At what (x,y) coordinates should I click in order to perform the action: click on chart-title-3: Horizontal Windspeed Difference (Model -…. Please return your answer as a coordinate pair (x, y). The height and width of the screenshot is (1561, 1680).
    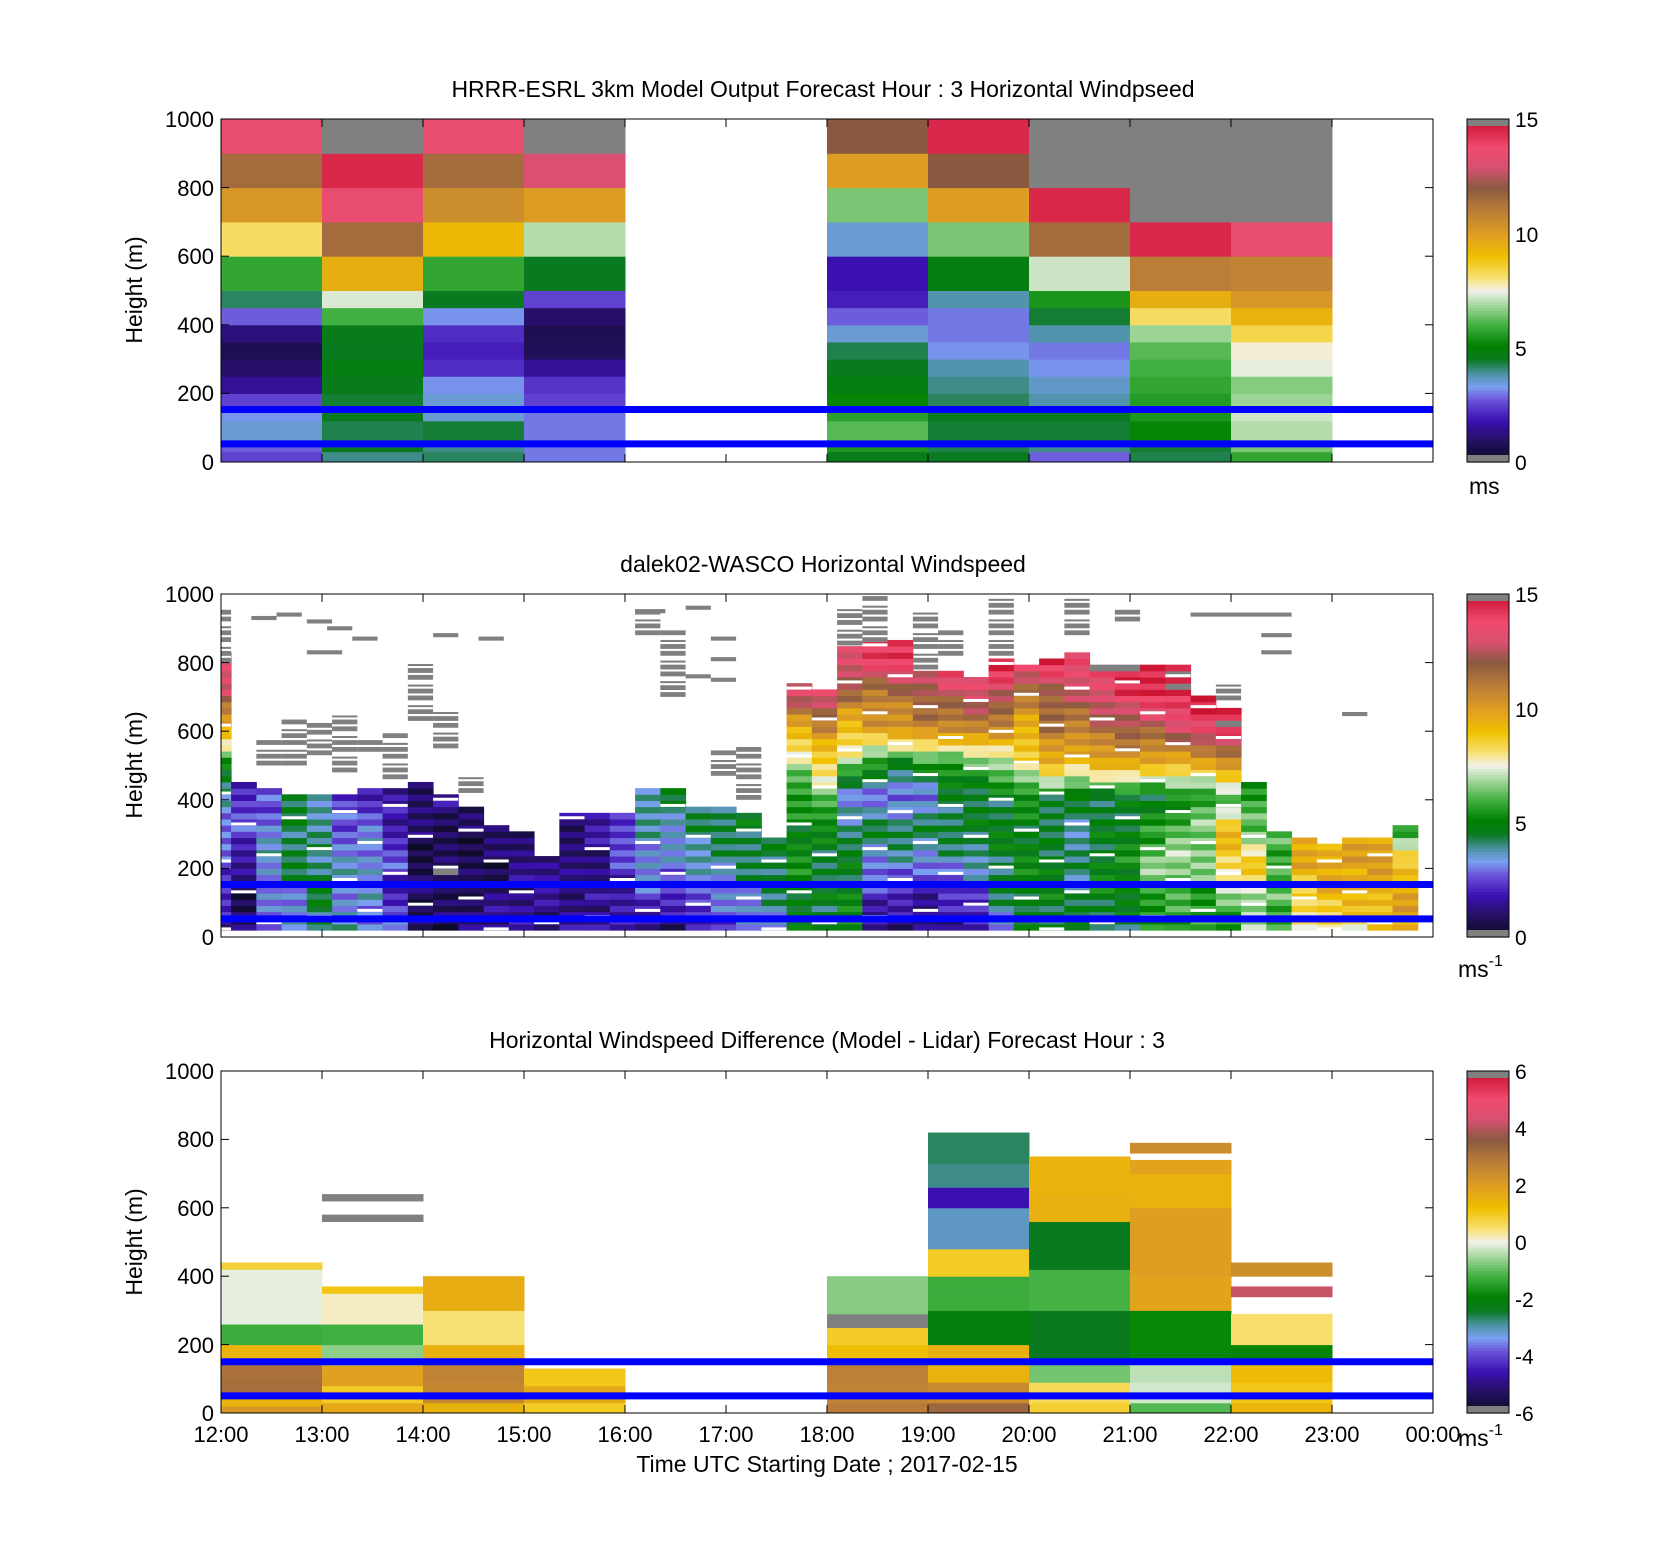
    Looking at the image, I should click on (827, 1040).